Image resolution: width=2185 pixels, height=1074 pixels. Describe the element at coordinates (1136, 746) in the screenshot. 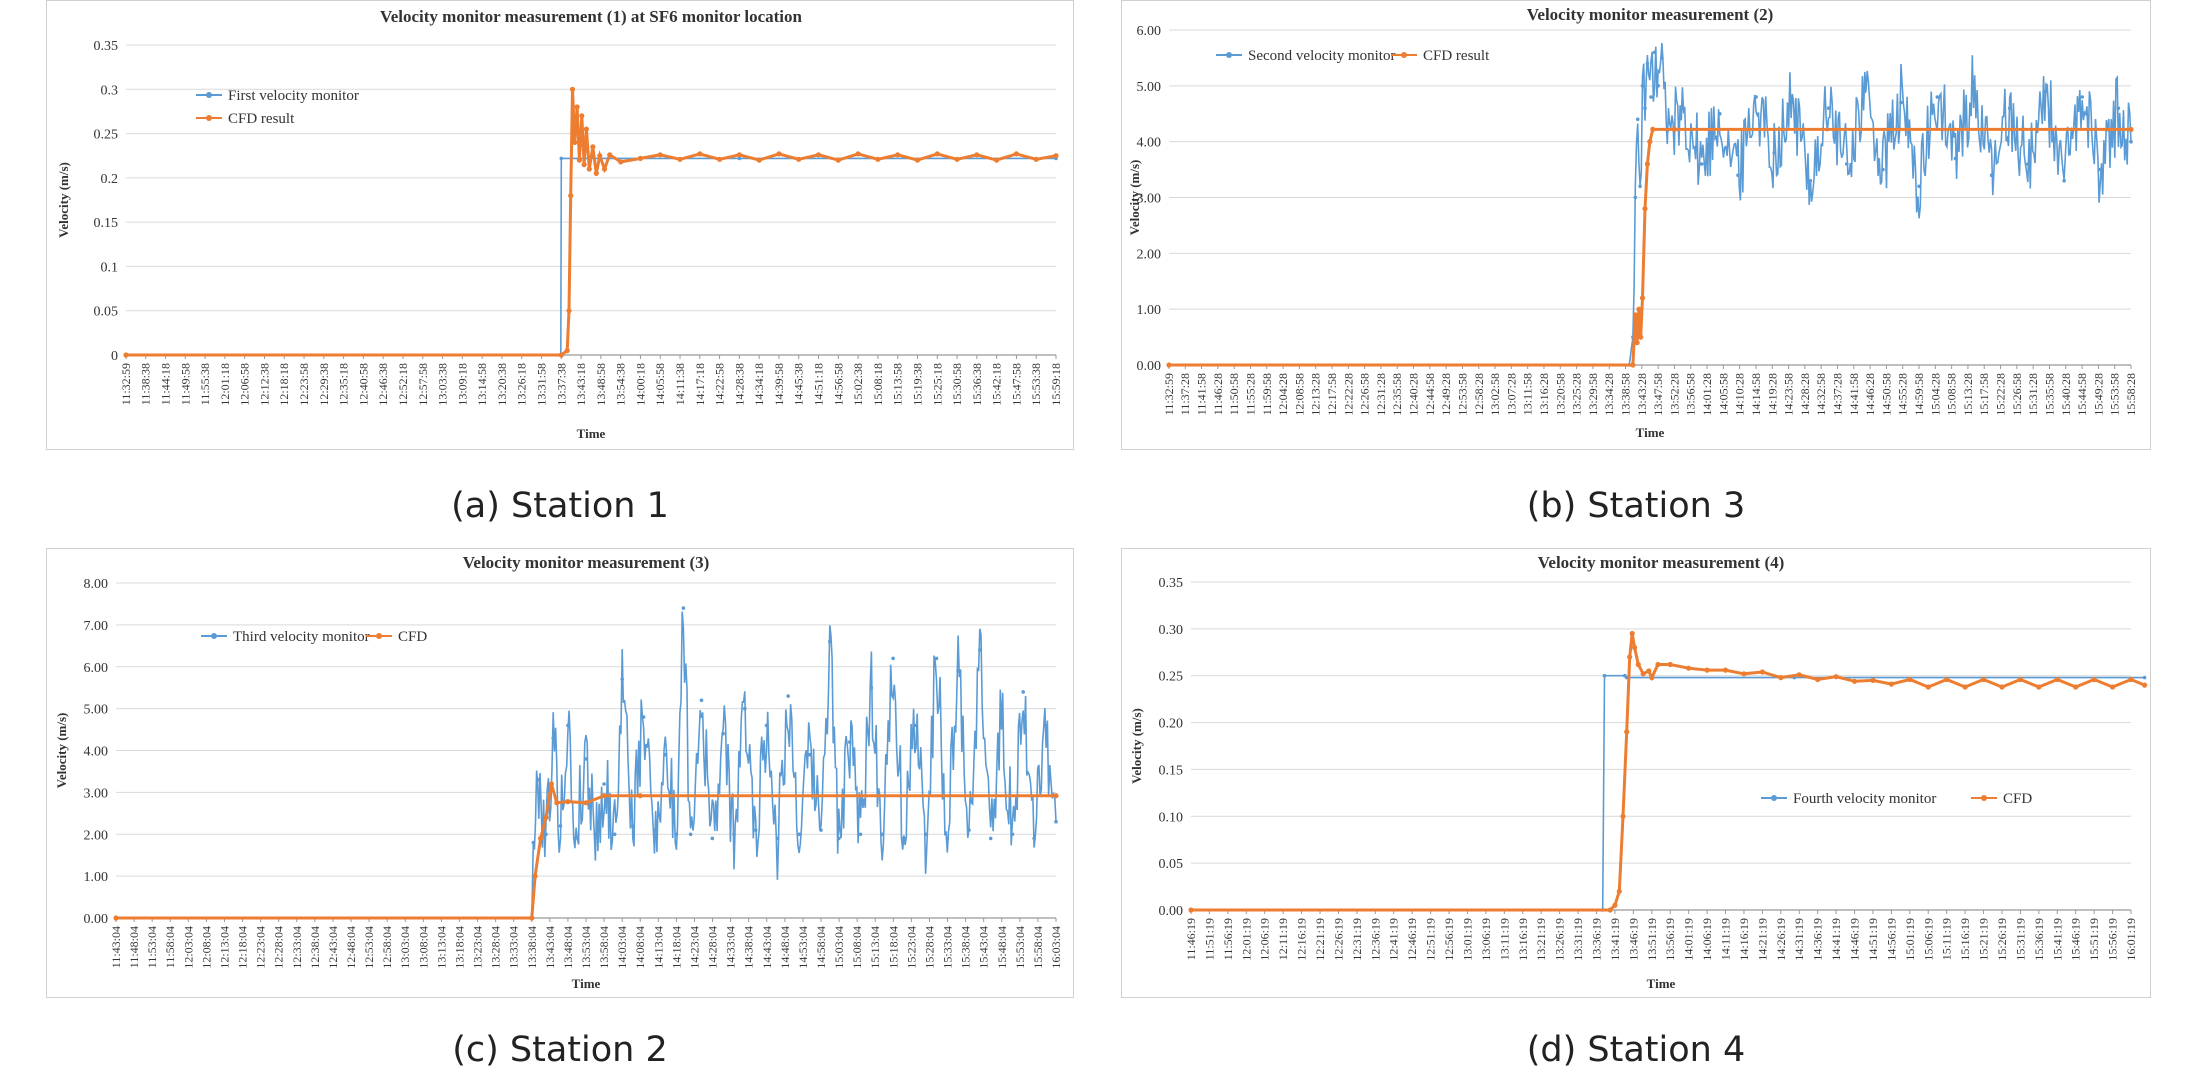

I see `y-axis-label: Velocity (m/s)` at that location.